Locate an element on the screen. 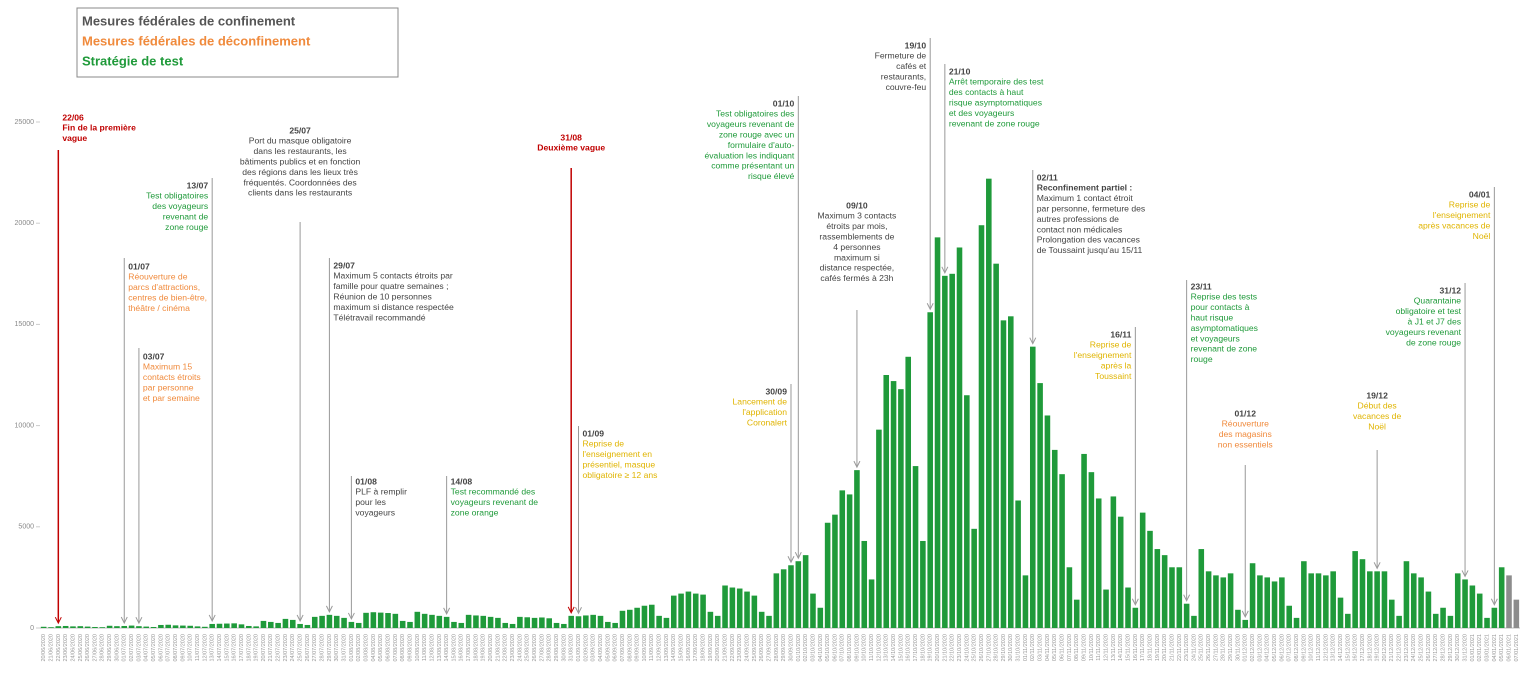 The image size is (1523, 679). x-tick-label: 26/08/2020 is located at coordinates (535, 648).